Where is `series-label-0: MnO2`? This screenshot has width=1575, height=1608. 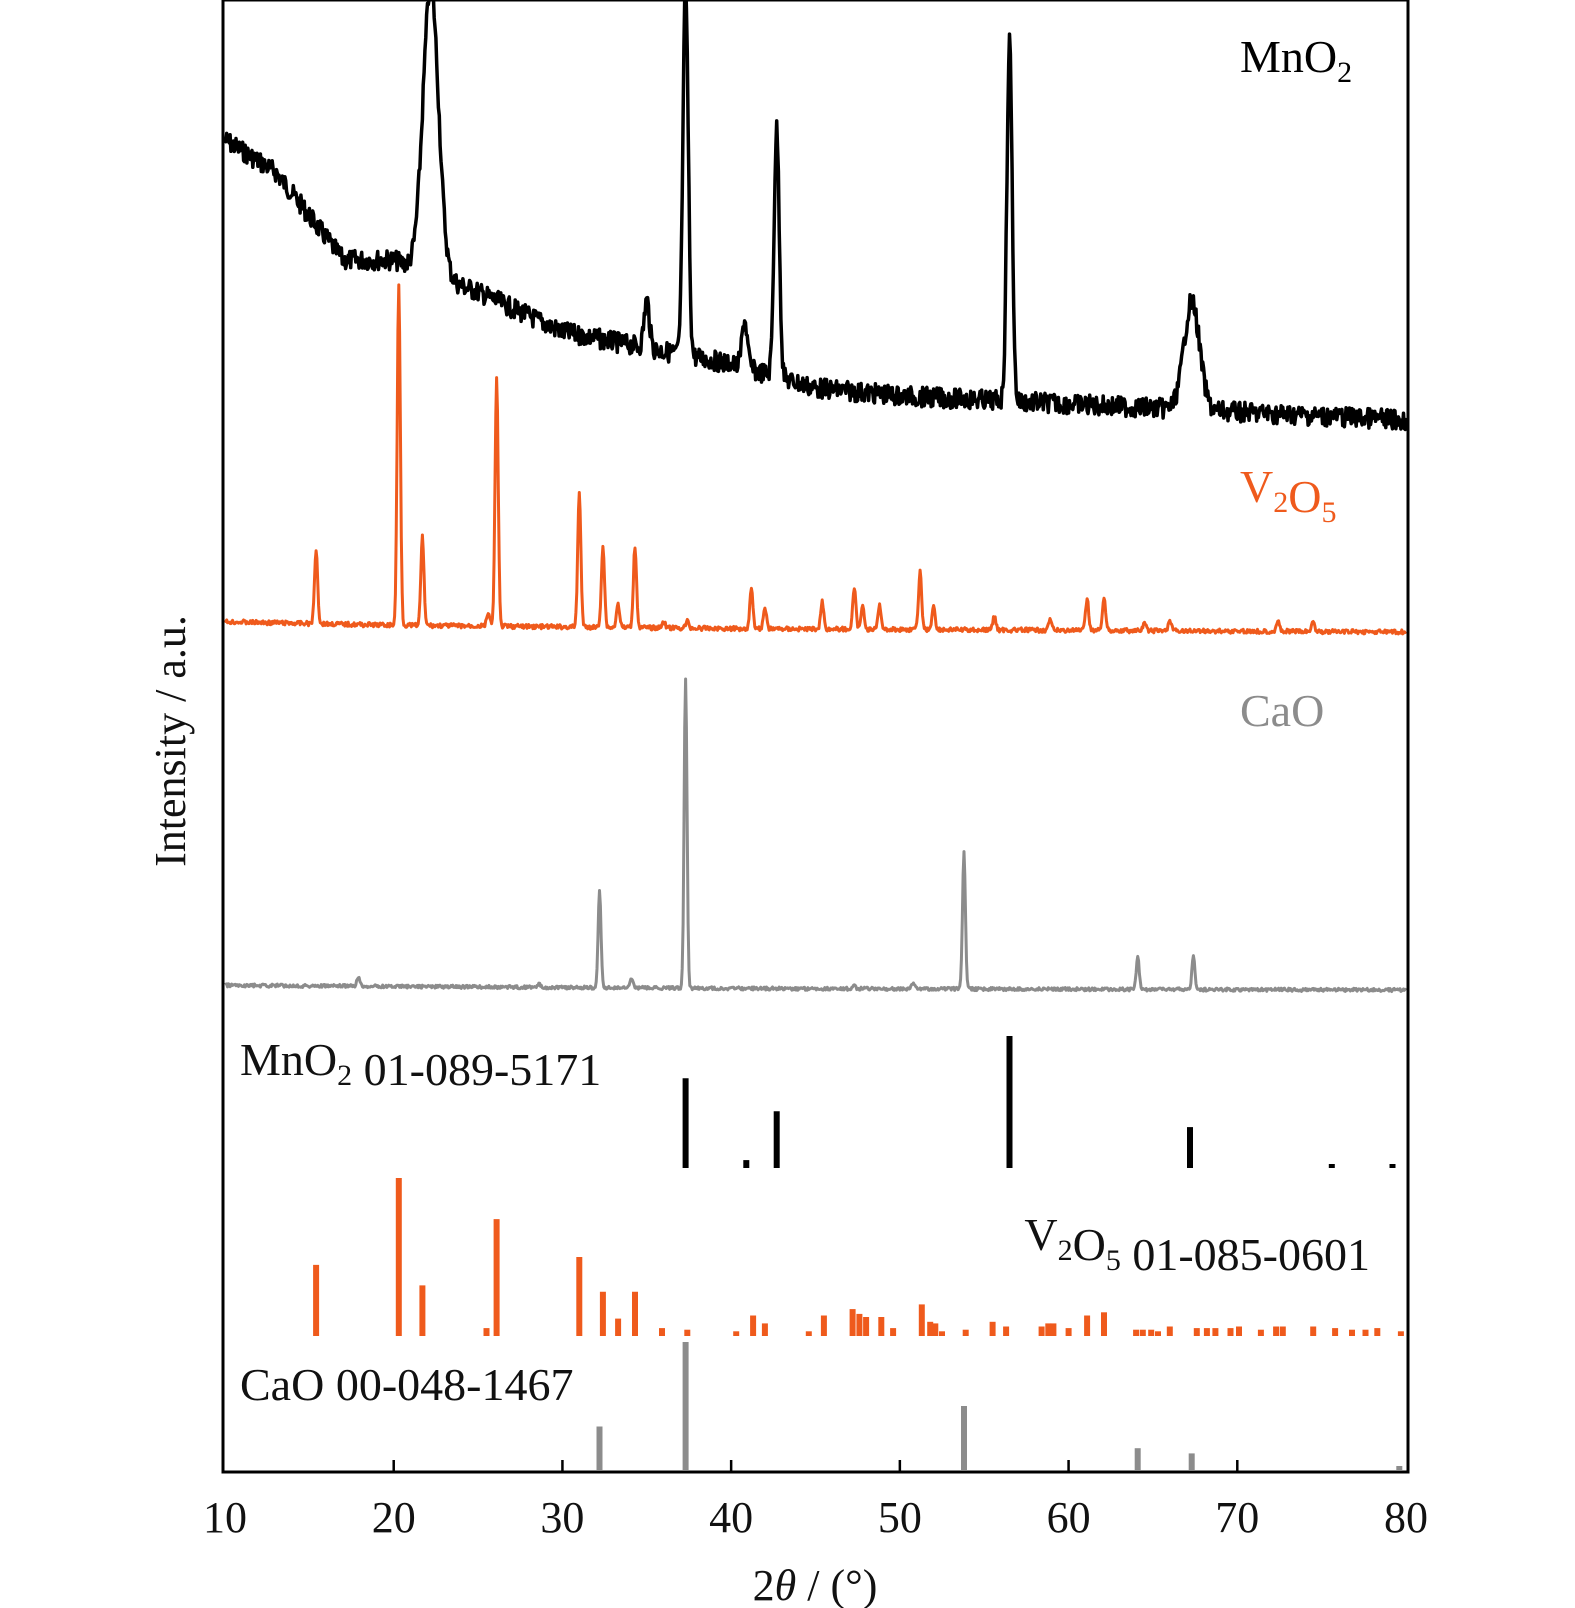 series-label-0: MnO2 is located at coordinates (1296, 60).